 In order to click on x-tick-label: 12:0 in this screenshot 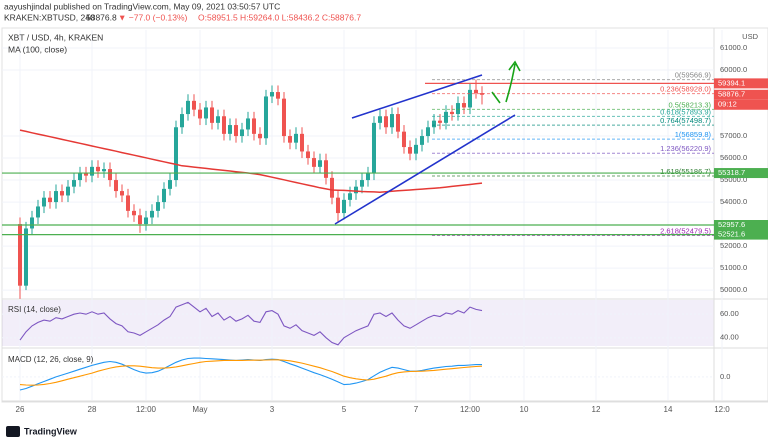, I will do `click(722, 409)`.